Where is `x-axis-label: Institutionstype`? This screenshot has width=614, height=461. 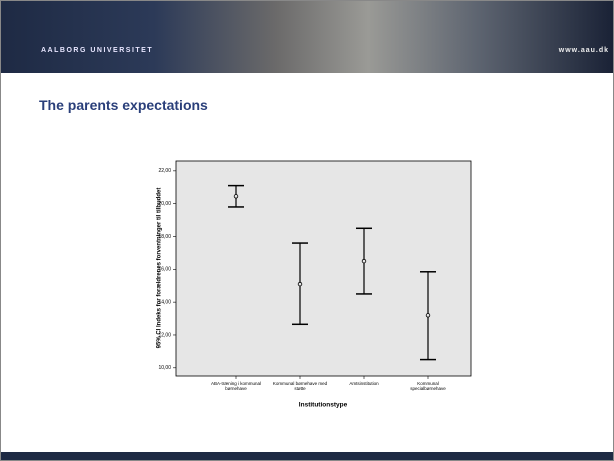 x-axis-label: Institutionstype is located at coordinates (323, 405).